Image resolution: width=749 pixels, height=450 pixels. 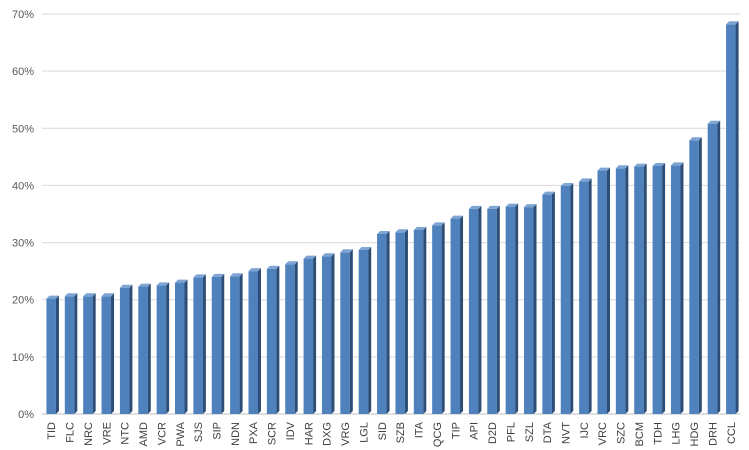 I want to click on bar-sid, so click(x=383, y=322).